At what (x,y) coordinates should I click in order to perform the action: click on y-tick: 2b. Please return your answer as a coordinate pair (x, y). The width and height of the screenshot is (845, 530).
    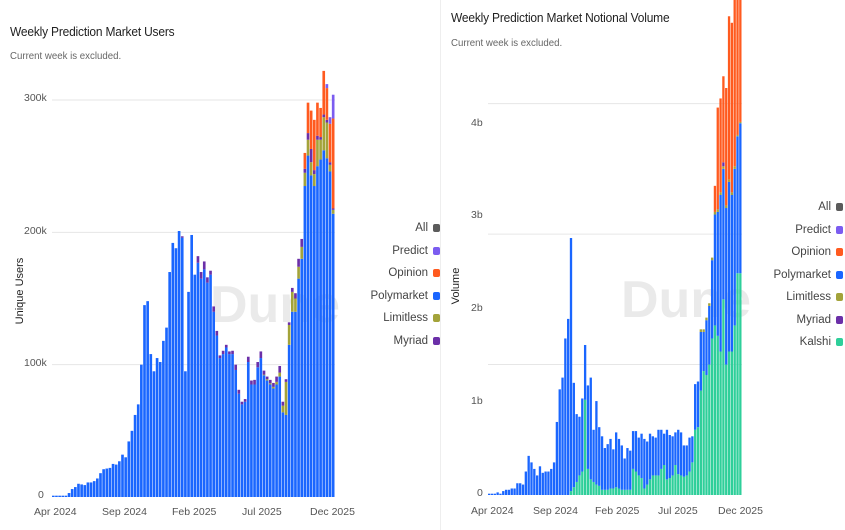
    Looking at the image, I should click on (477, 308).